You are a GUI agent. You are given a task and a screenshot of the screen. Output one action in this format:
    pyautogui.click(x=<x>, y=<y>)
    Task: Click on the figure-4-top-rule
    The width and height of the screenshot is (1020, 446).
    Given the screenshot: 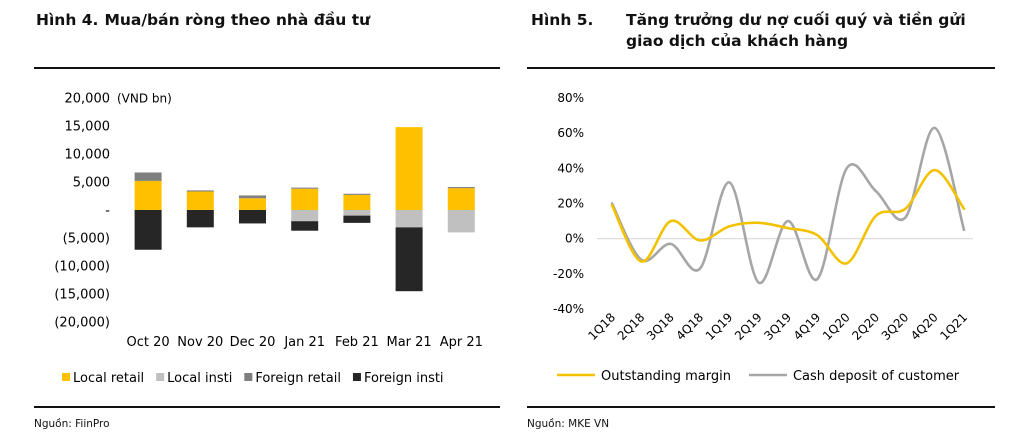 What is the action you would take?
    pyautogui.click(x=267, y=68)
    